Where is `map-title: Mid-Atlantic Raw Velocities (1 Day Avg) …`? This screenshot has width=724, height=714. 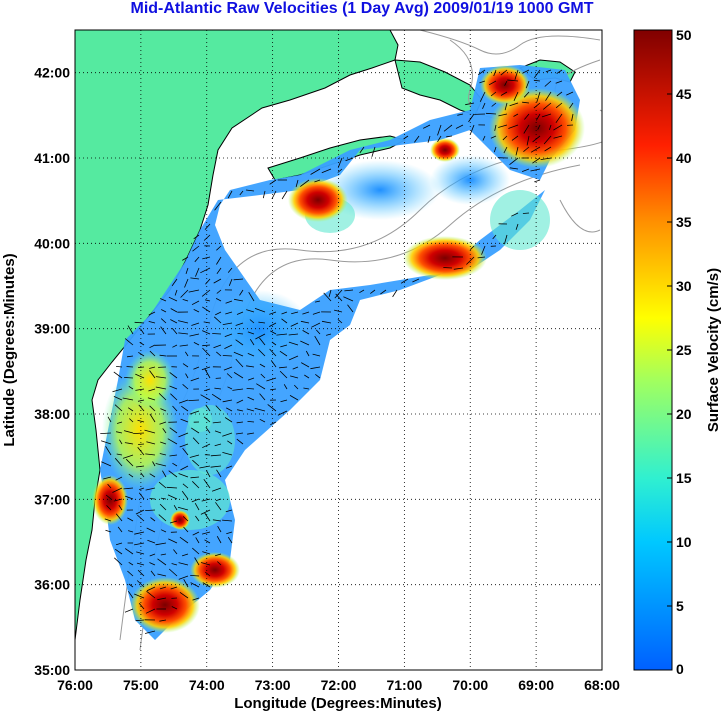
map-title: Mid-Atlantic Raw Velocities (1 Day Avg) … is located at coordinates (362, 8).